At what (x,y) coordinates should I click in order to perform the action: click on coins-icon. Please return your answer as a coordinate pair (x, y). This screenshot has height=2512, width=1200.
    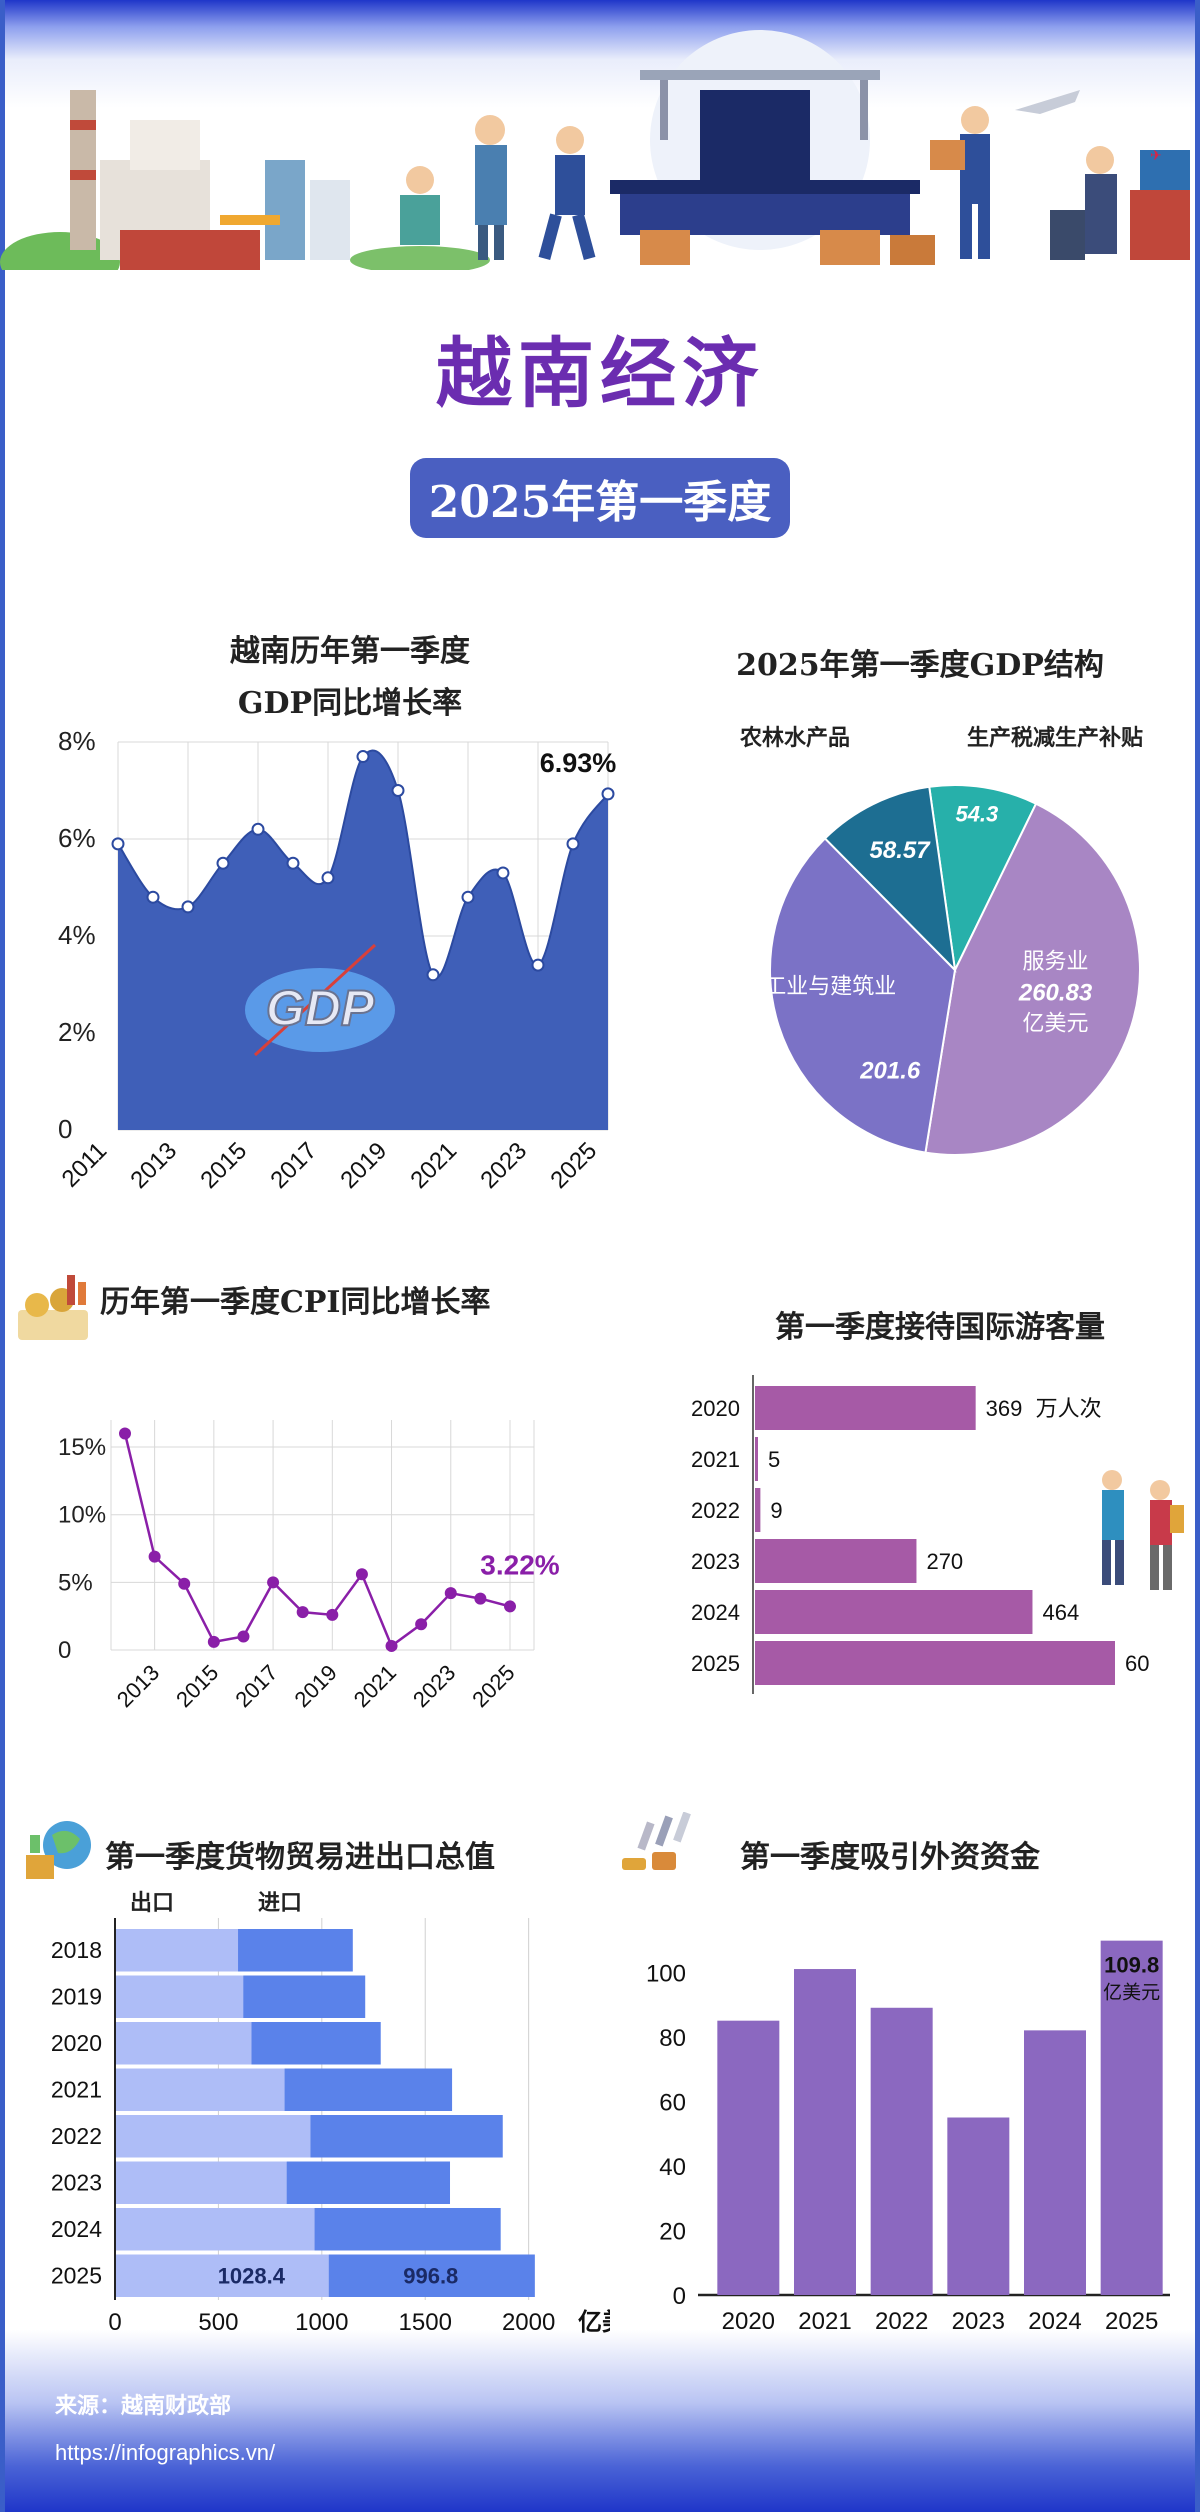
    Looking at the image, I should click on (53, 1307).